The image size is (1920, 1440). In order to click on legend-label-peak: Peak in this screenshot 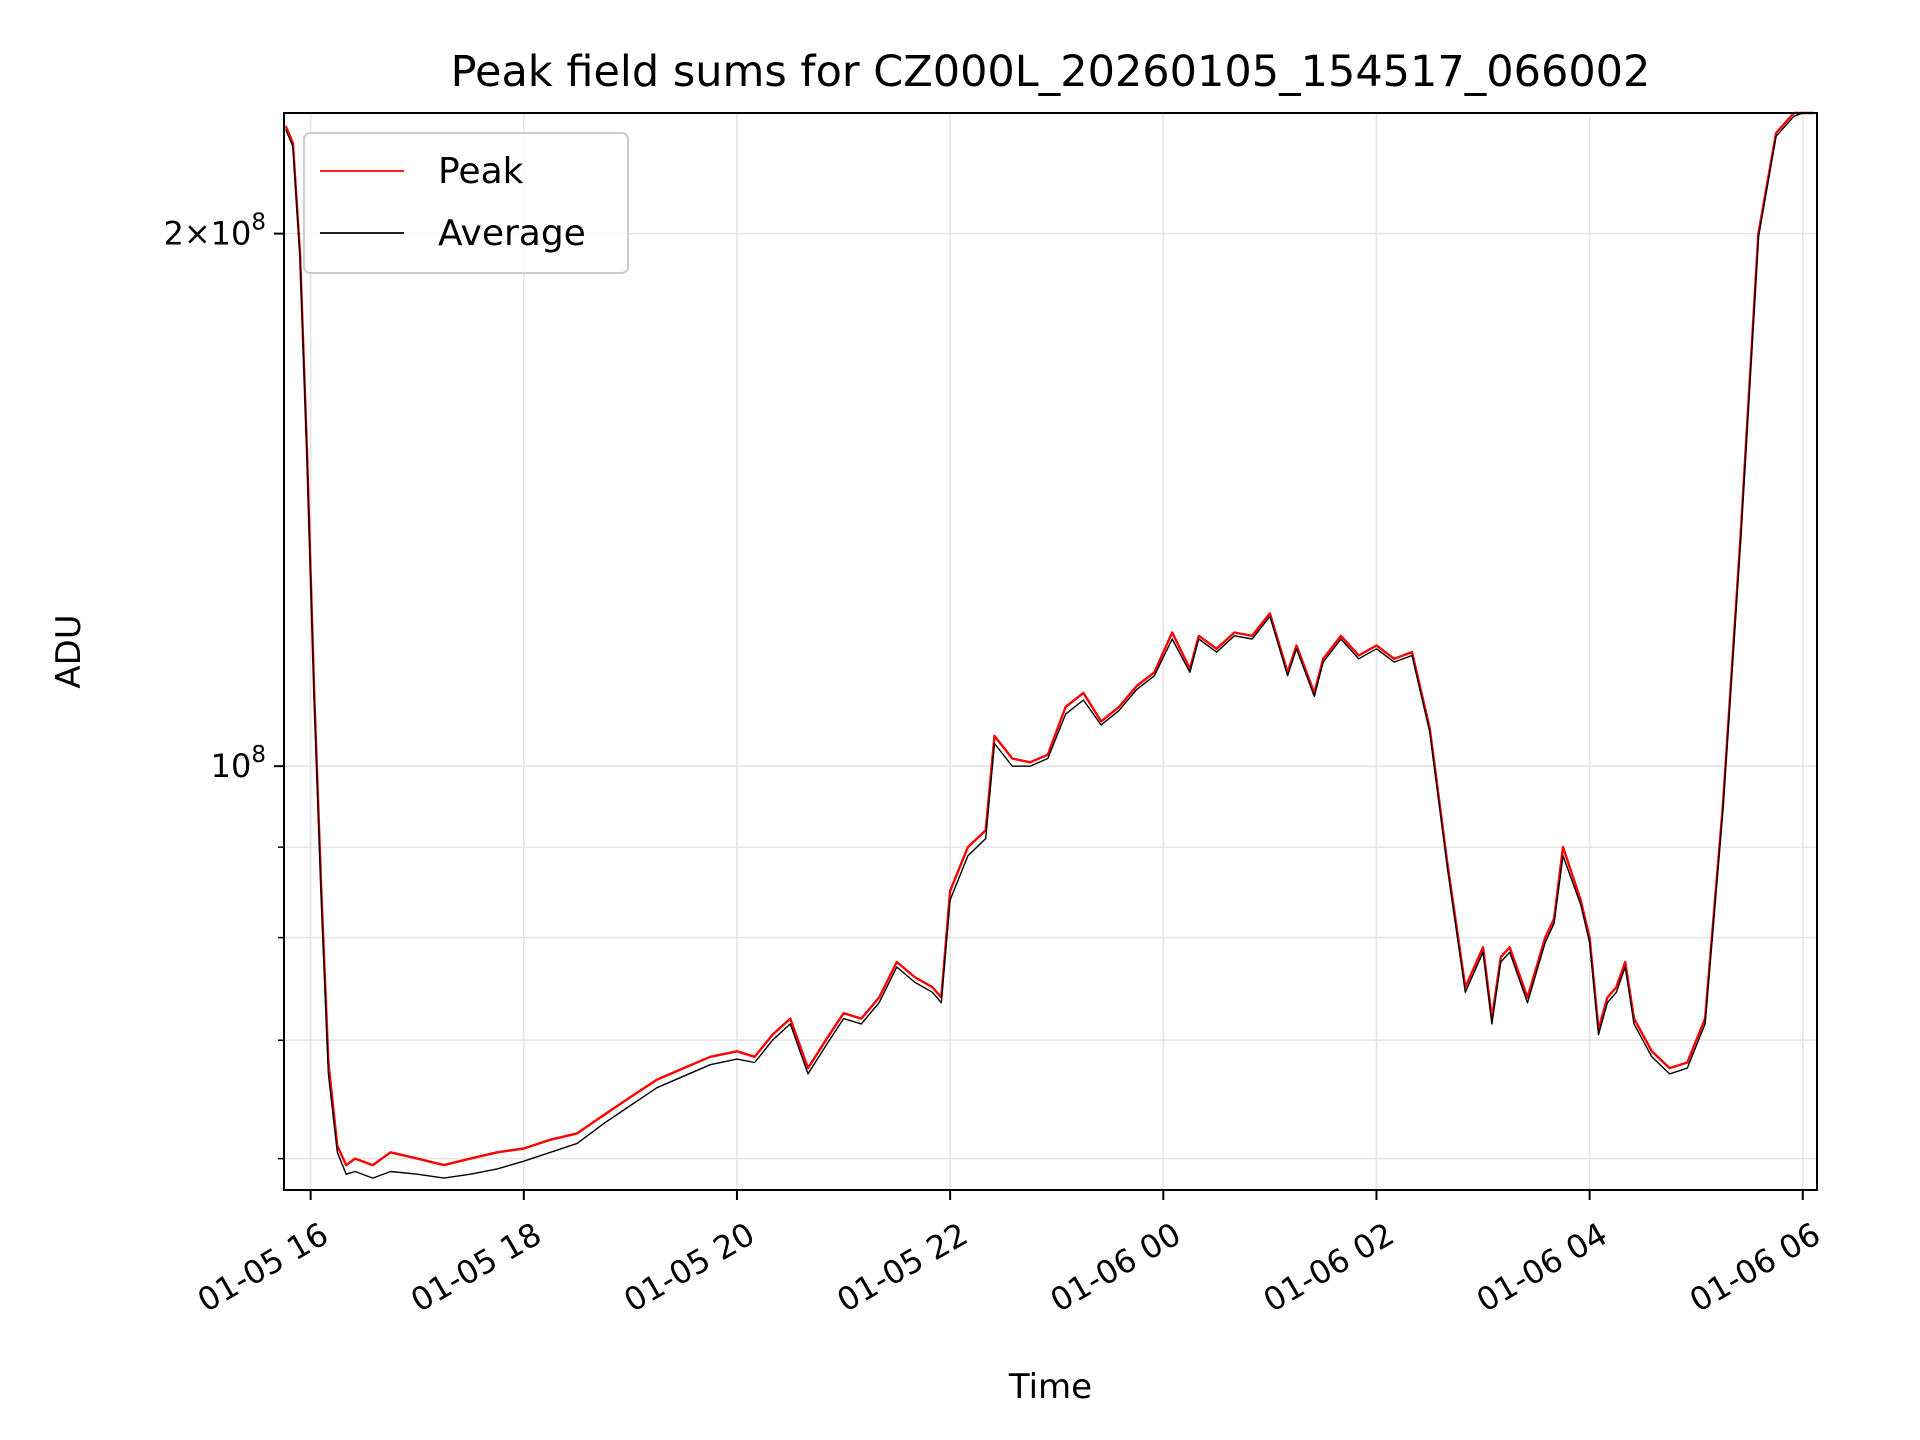, I will do `click(481, 171)`.